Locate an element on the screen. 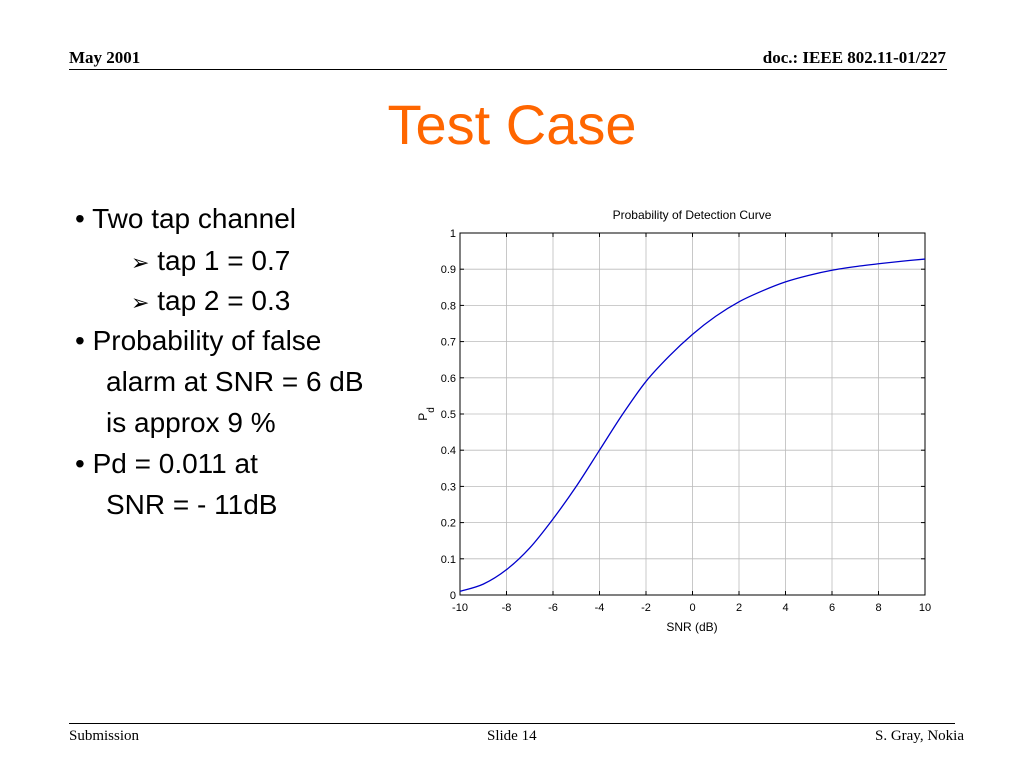 Image resolution: width=1024 pixels, height=768 pixels. y-tick-label: 0.4 is located at coordinates (448, 451).